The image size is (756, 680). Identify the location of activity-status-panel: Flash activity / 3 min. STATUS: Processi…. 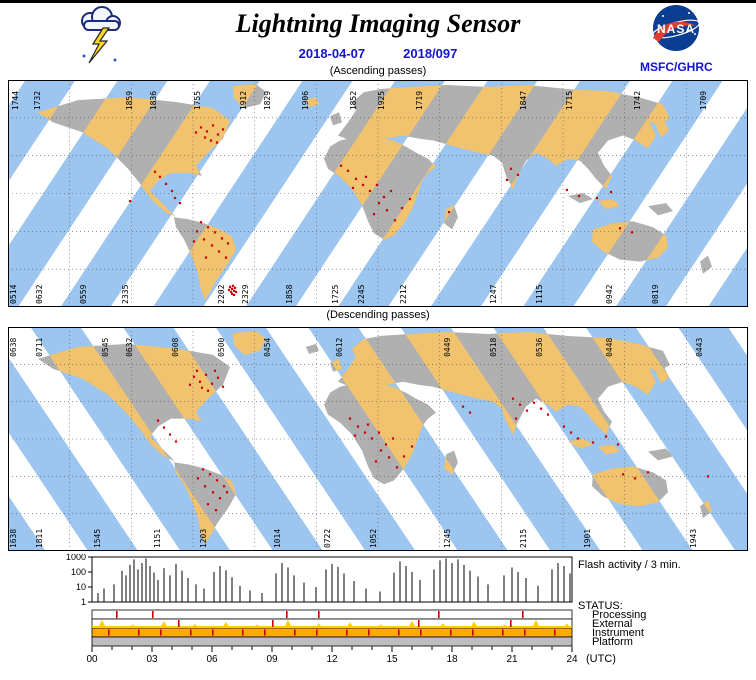
(373, 609).